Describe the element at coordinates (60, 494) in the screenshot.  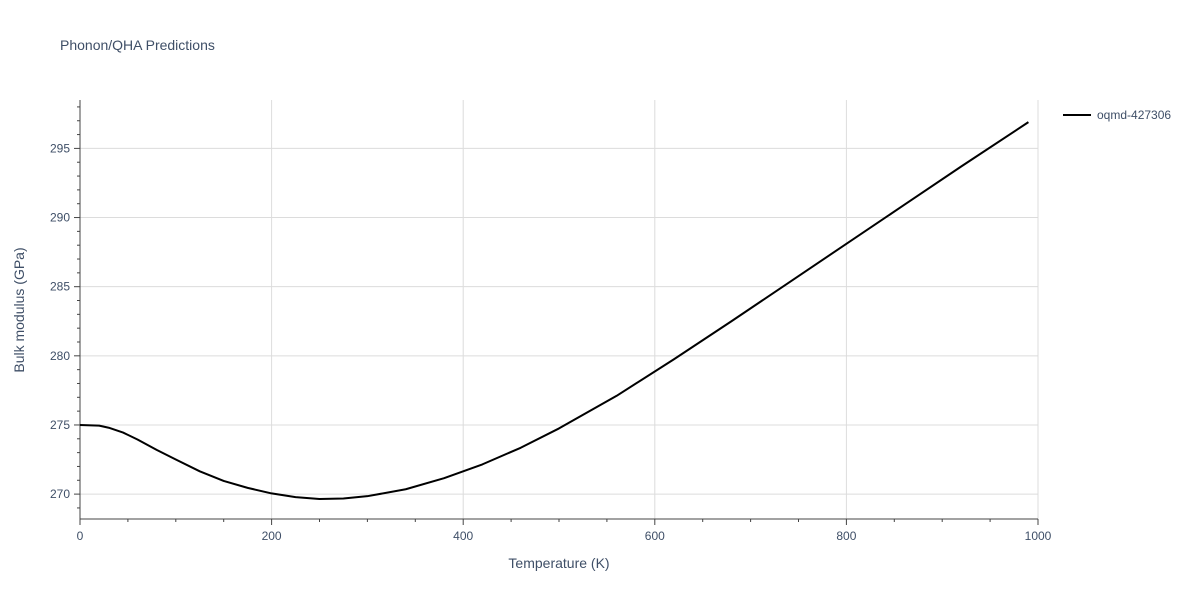
I see `y-tick-label: 270` at that location.